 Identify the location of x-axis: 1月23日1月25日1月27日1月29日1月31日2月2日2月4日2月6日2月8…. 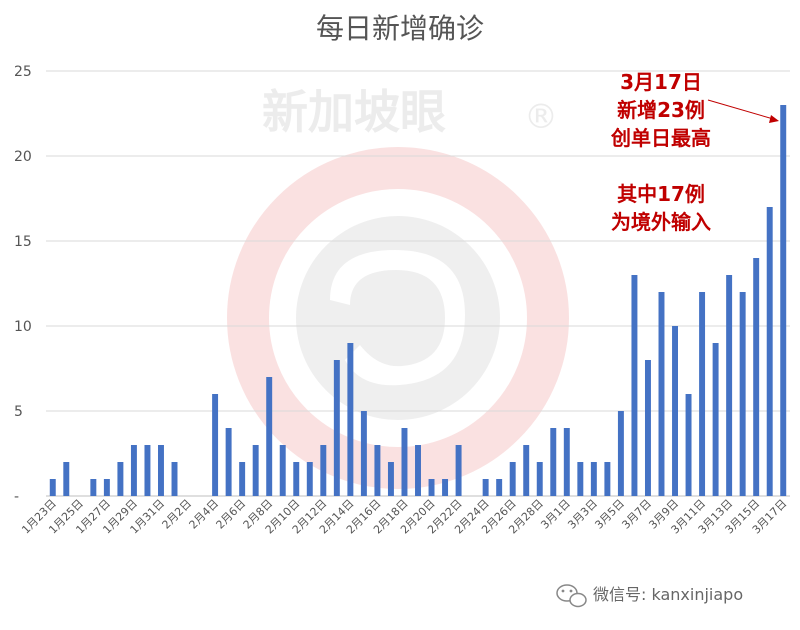
(404, 517).